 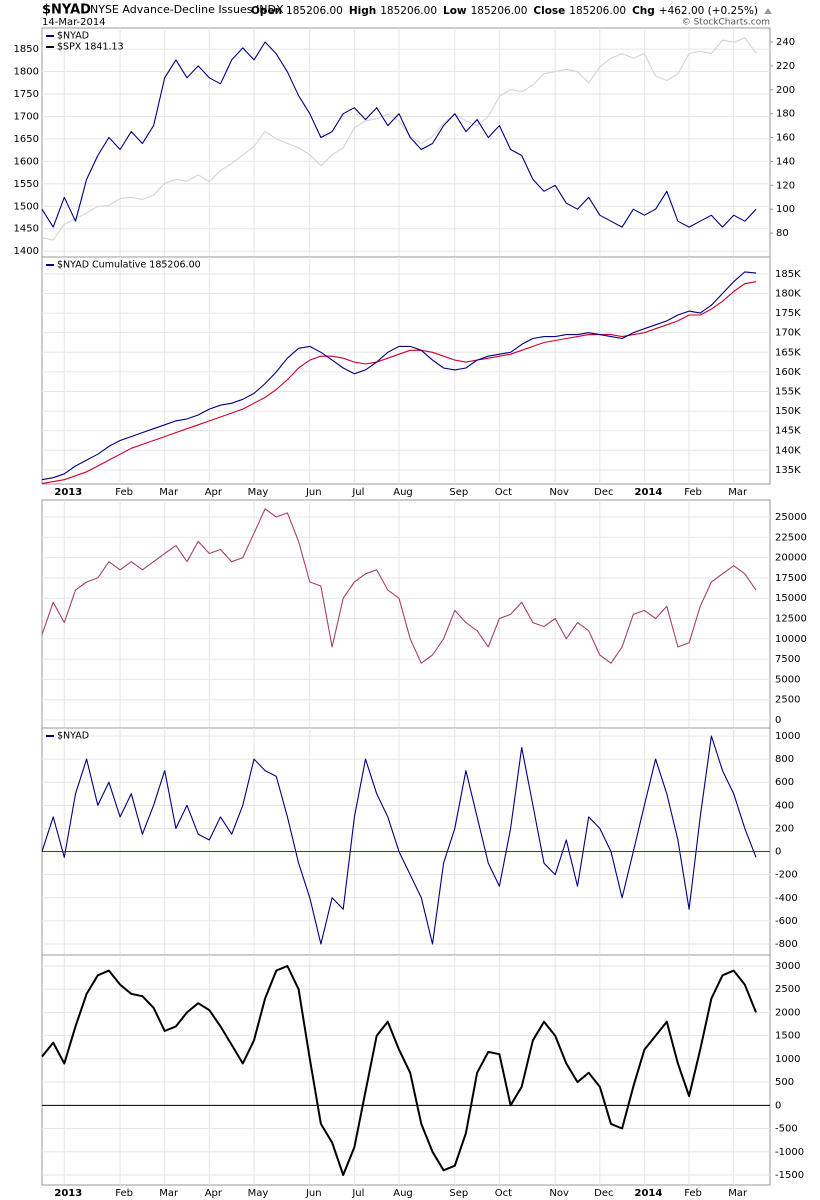 I want to click on y-tick-label: -500, so click(x=786, y=1129).